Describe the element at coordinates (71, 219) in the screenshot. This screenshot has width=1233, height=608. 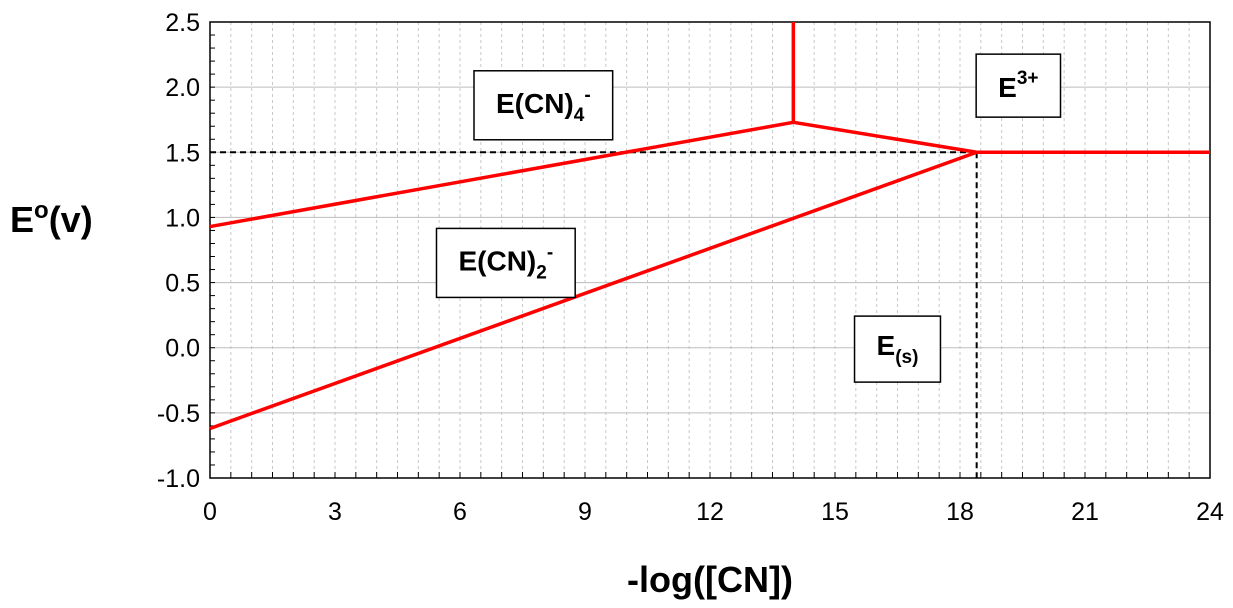
I see `y-axis-title-tail: (v)` at that location.